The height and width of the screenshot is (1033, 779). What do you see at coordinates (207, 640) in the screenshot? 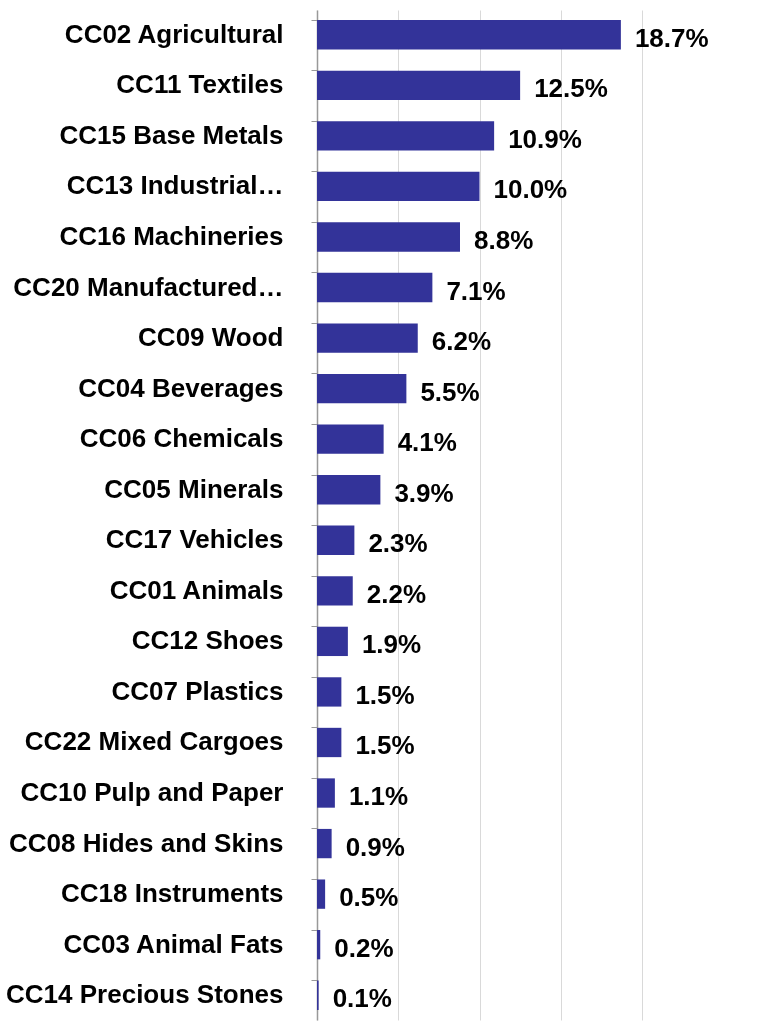
I see `y-tick-label: CC12 Shoes` at bounding box center [207, 640].